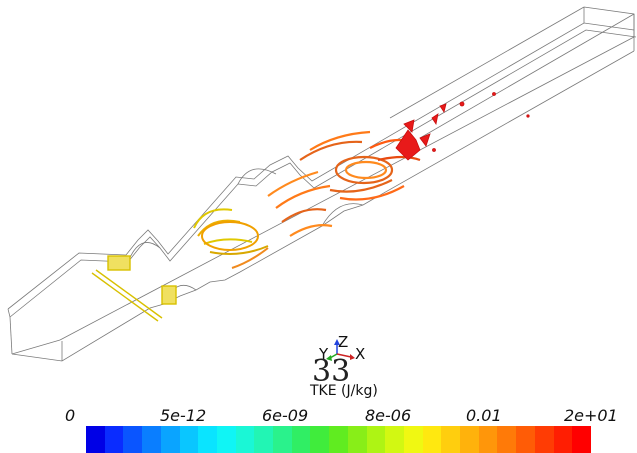  What do you see at coordinates (484, 415) in the screenshot?
I see `colorbar-tick-label: 0.01` at bounding box center [484, 415].